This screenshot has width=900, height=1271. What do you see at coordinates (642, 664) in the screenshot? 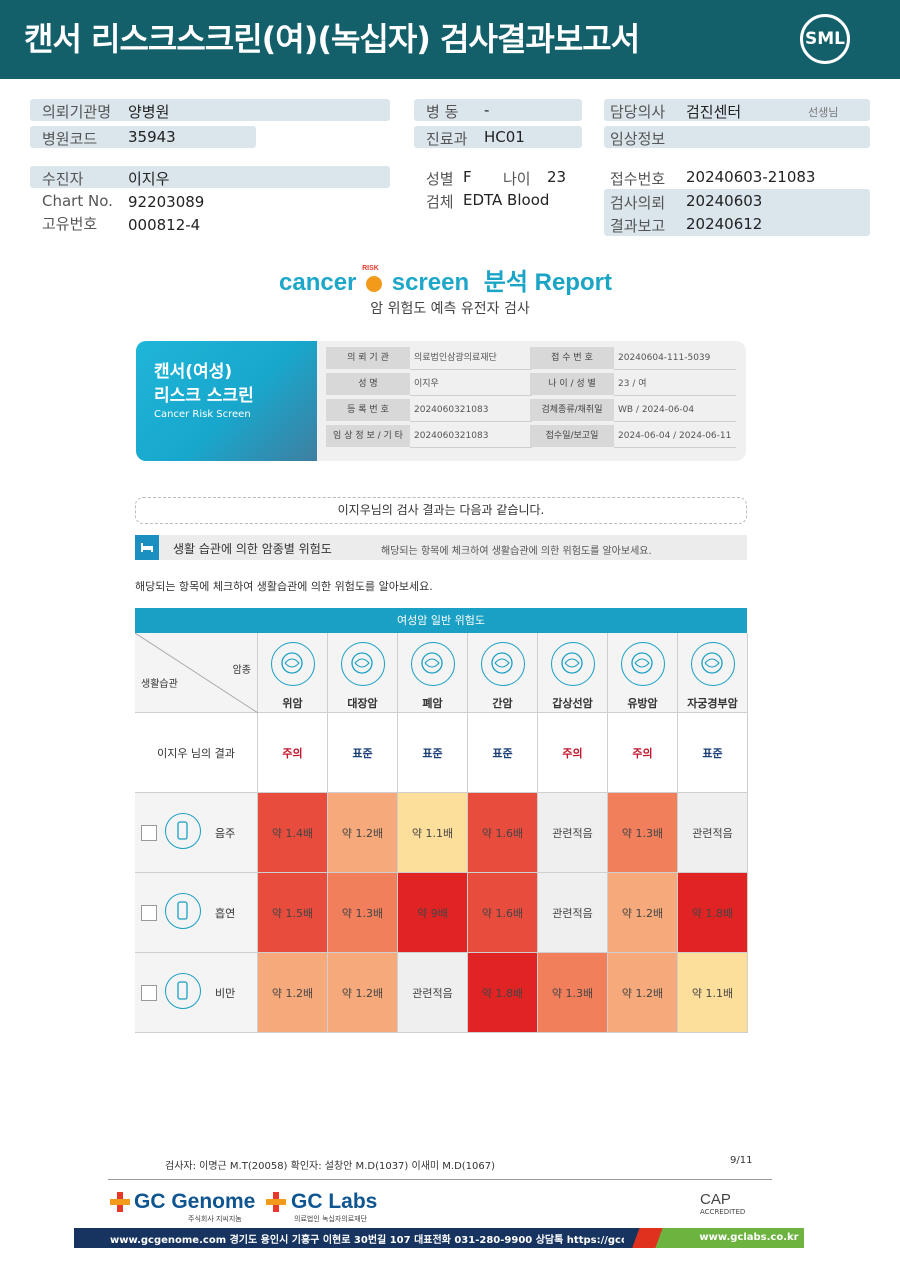
I see `breast-icon` at bounding box center [642, 664].